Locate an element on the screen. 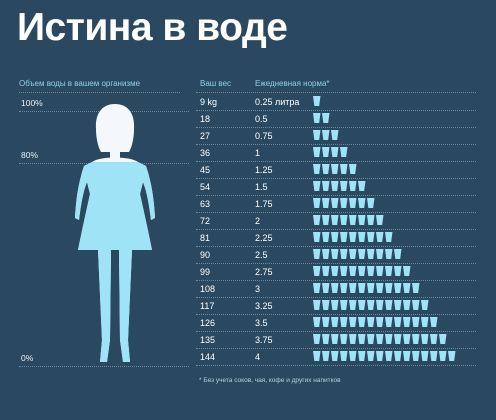  level-label-80: 80% is located at coordinates (30, 155).